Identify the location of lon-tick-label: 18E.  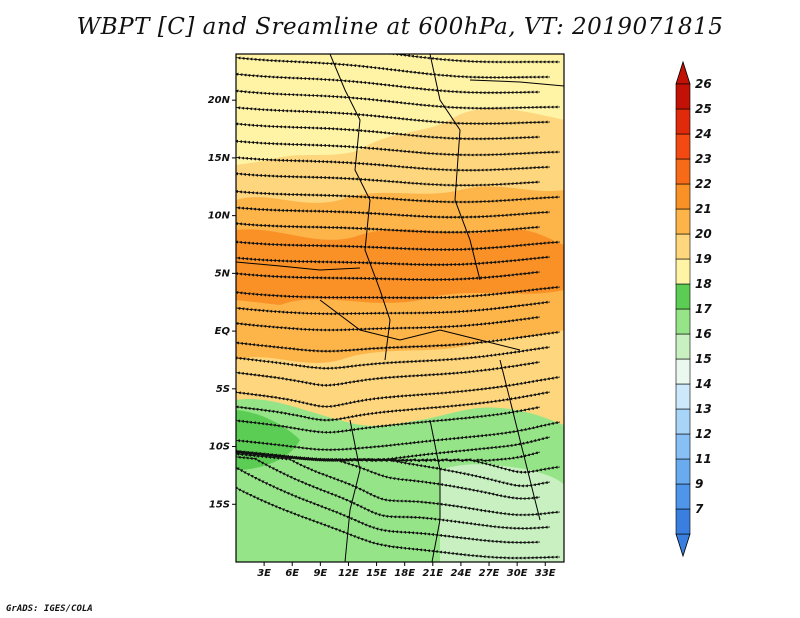
(404, 573).